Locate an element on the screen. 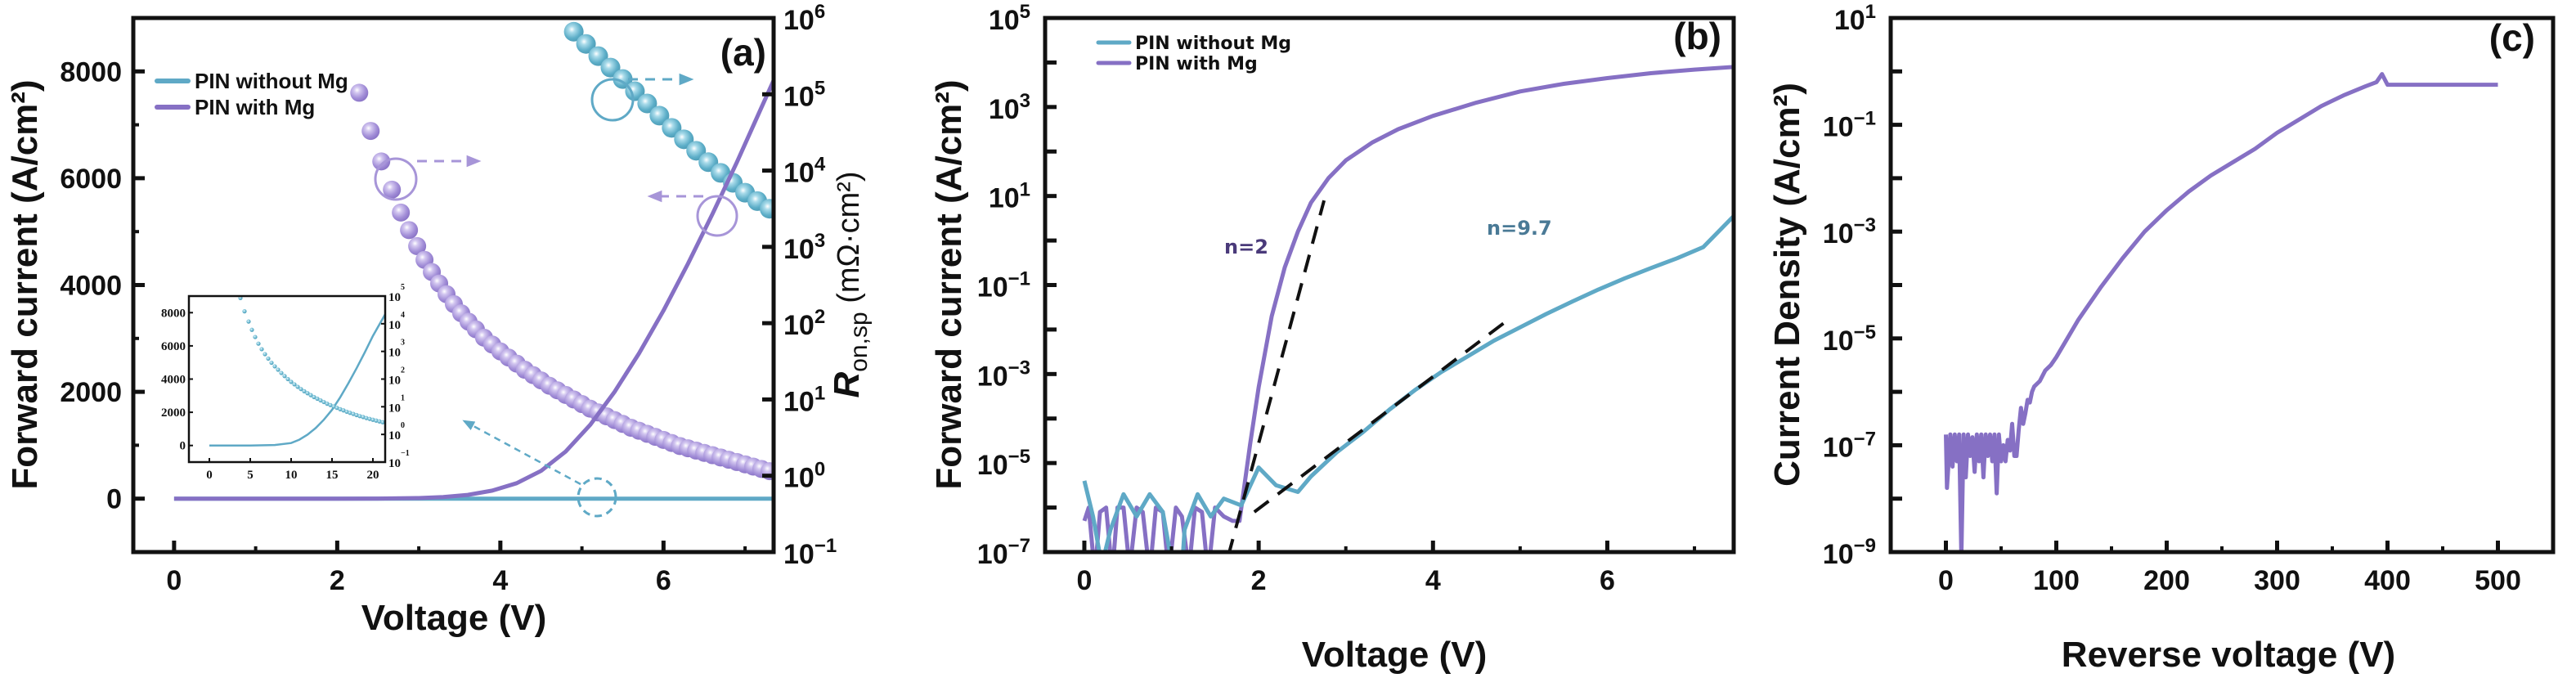 This screenshot has height=687, width=2576. fit-line is located at coordinates (1276, 376).